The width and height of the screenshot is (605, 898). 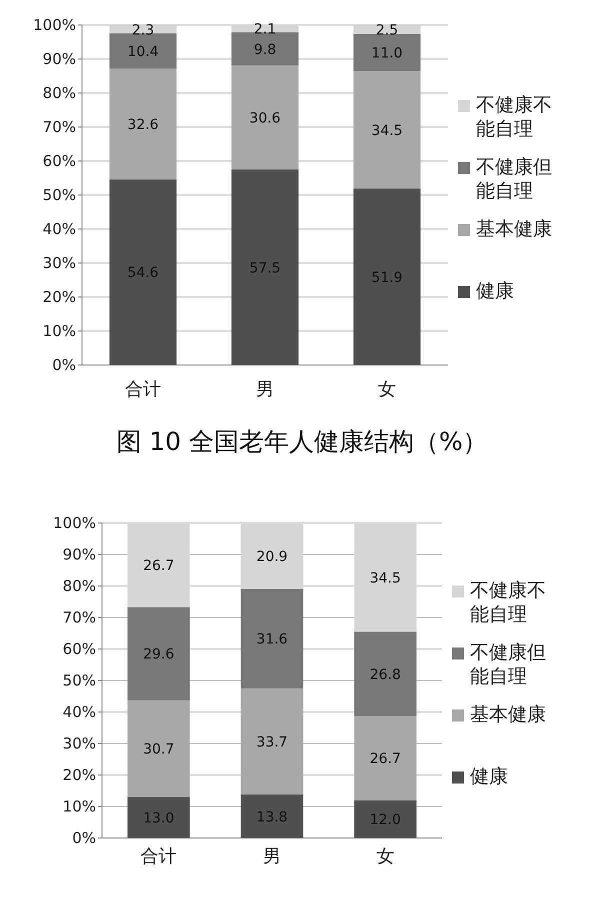 I want to click on data-label: 2.5, so click(x=387, y=30).